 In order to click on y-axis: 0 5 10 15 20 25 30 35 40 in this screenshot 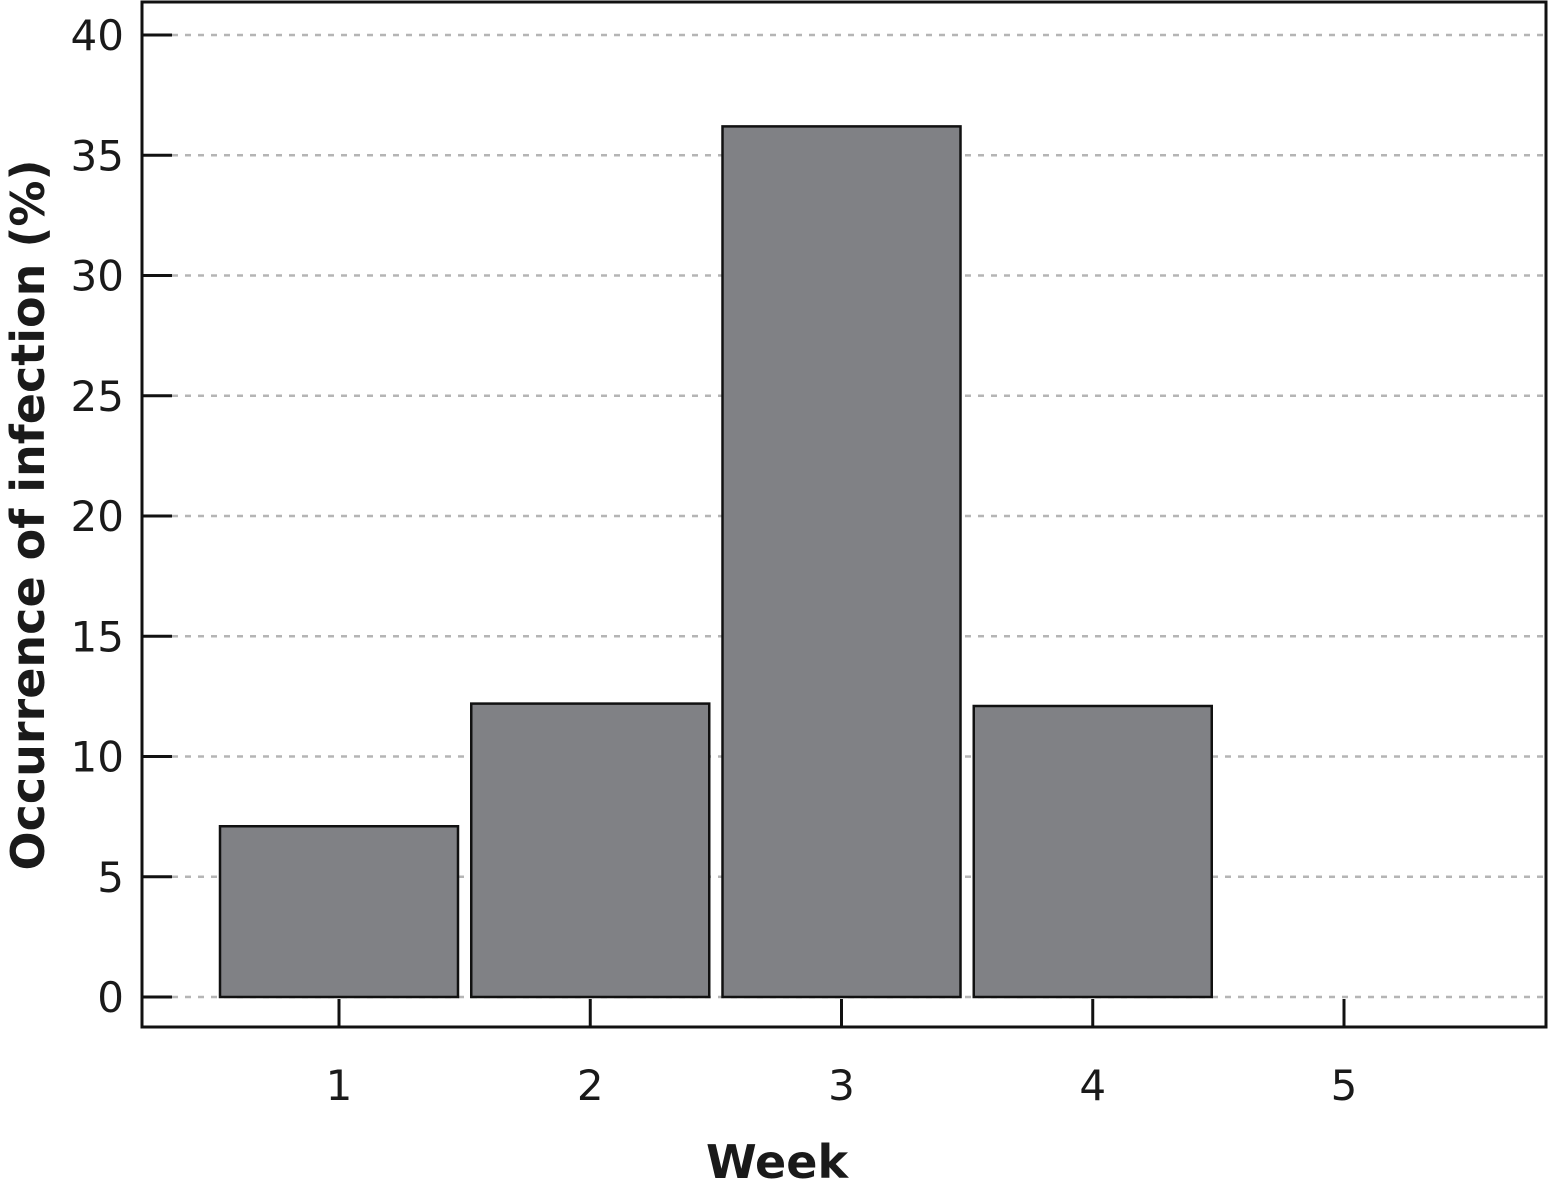, I will do `click(121, 516)`.